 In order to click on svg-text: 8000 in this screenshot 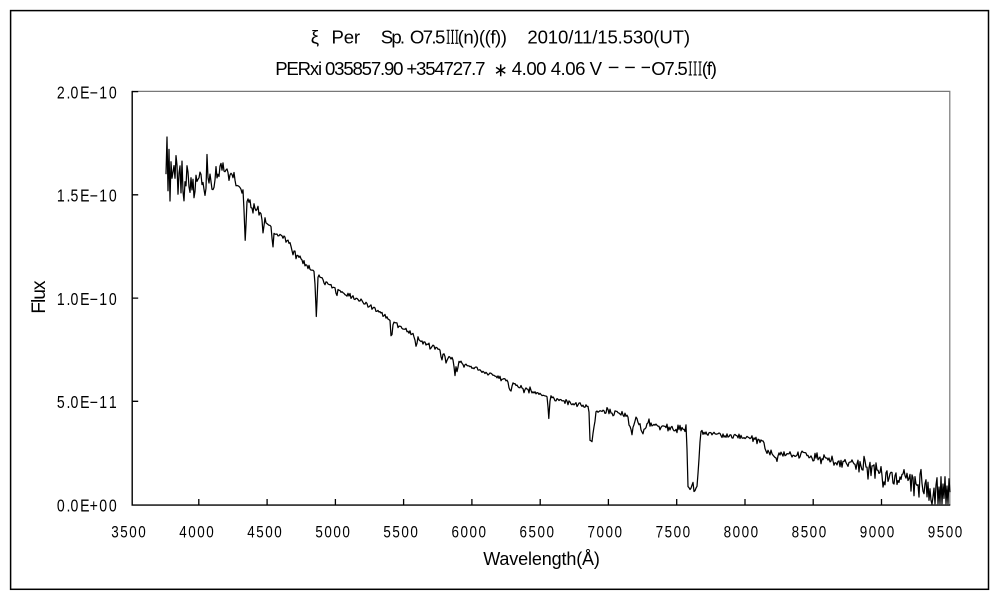, I will do `click(741, 532)`.